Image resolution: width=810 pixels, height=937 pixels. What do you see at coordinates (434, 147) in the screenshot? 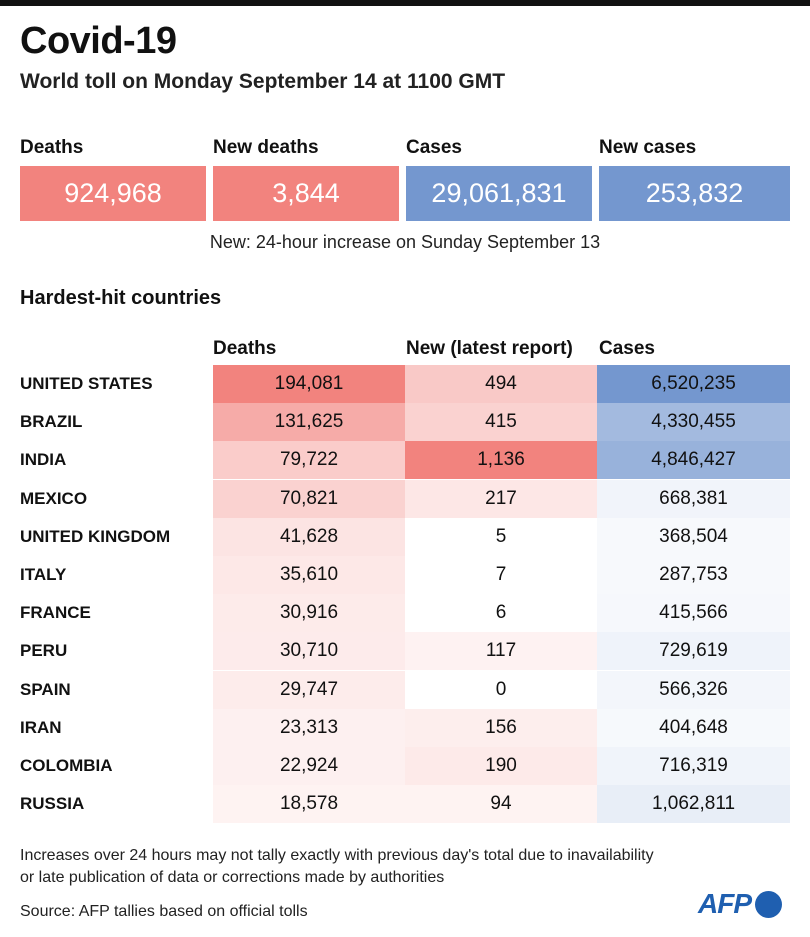
I see `summary-label-cases: Cases` at bounding box center [434, 147].